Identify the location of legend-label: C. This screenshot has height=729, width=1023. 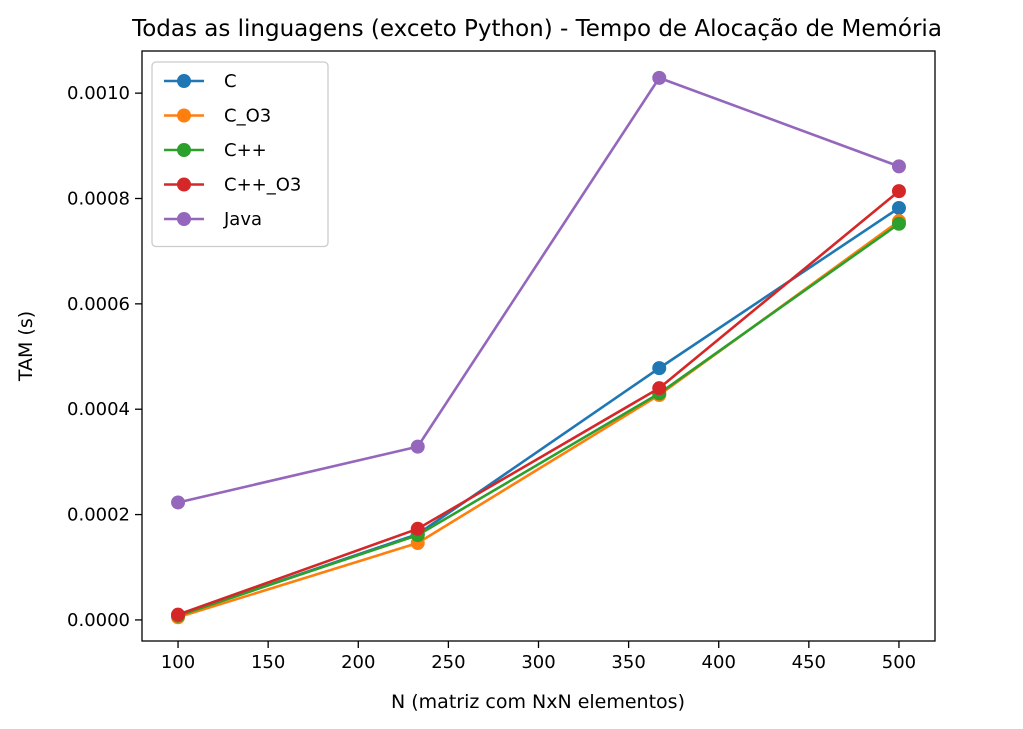
(230, 81).